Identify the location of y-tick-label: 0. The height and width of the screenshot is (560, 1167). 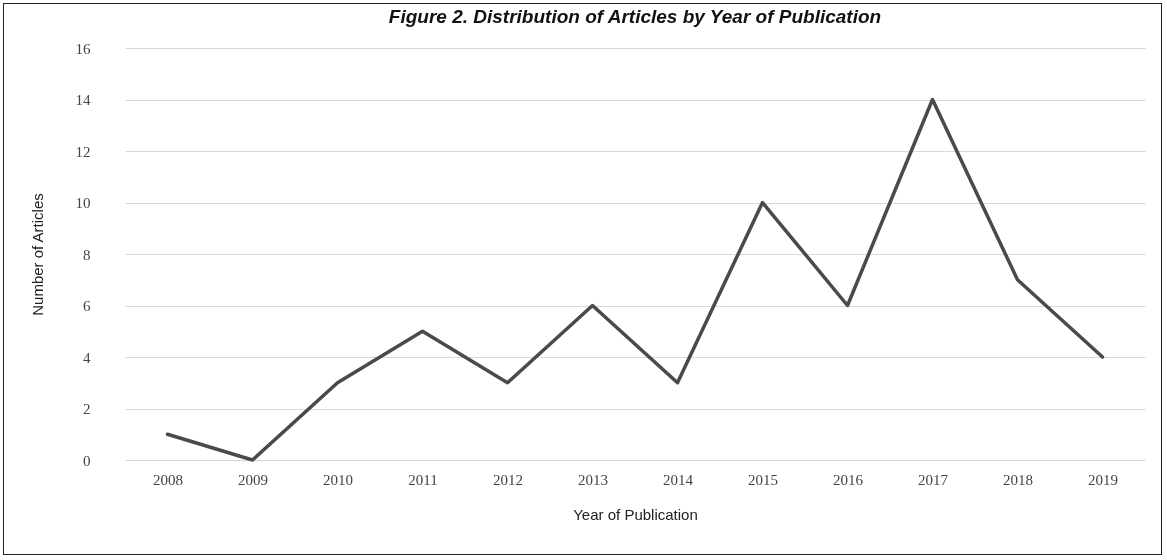
(87, 460).